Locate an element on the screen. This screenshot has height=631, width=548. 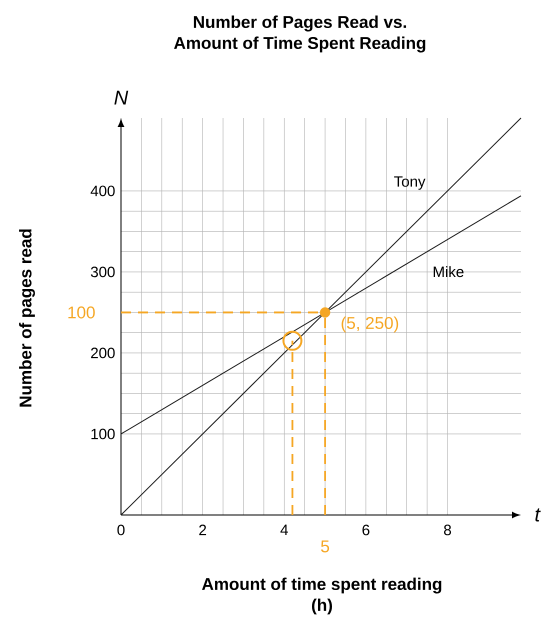
x-tick-label: 8 is located at coordinates (448, 530).